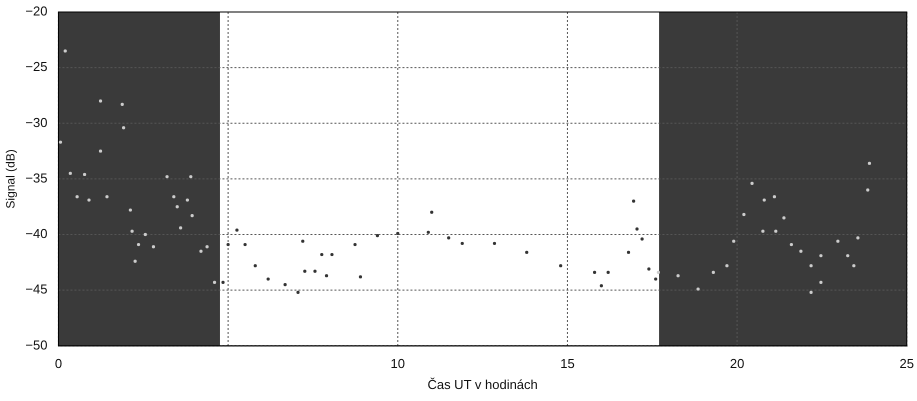 The width and height of the screenshot is (917, 401). Describe the element at coordinates (737, 364) in the screenshot. I see `x-tick-label: 20` at that location.